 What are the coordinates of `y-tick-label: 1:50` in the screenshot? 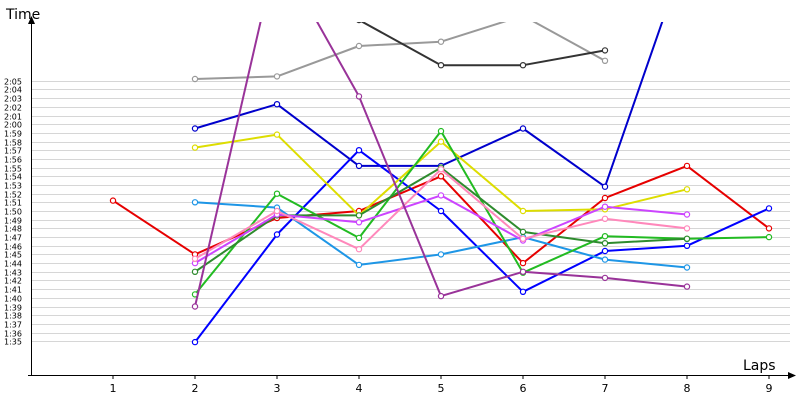 It's located at (13, 212).